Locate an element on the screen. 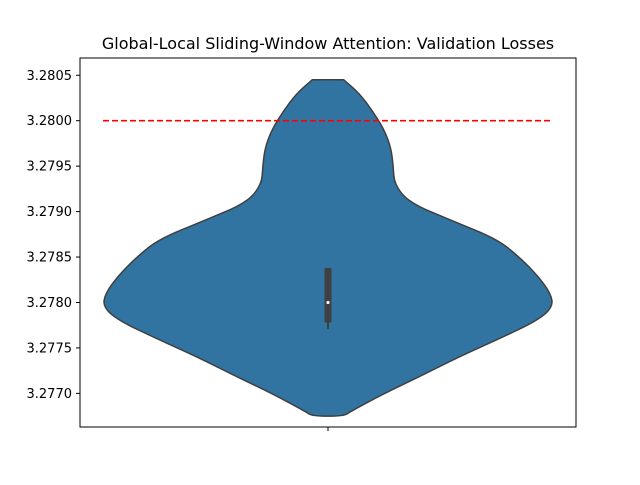 Image resolution: width=640 pixels, height=485 pixels. y-tick-label: 3.2790 is located at coordinates (50, 212).